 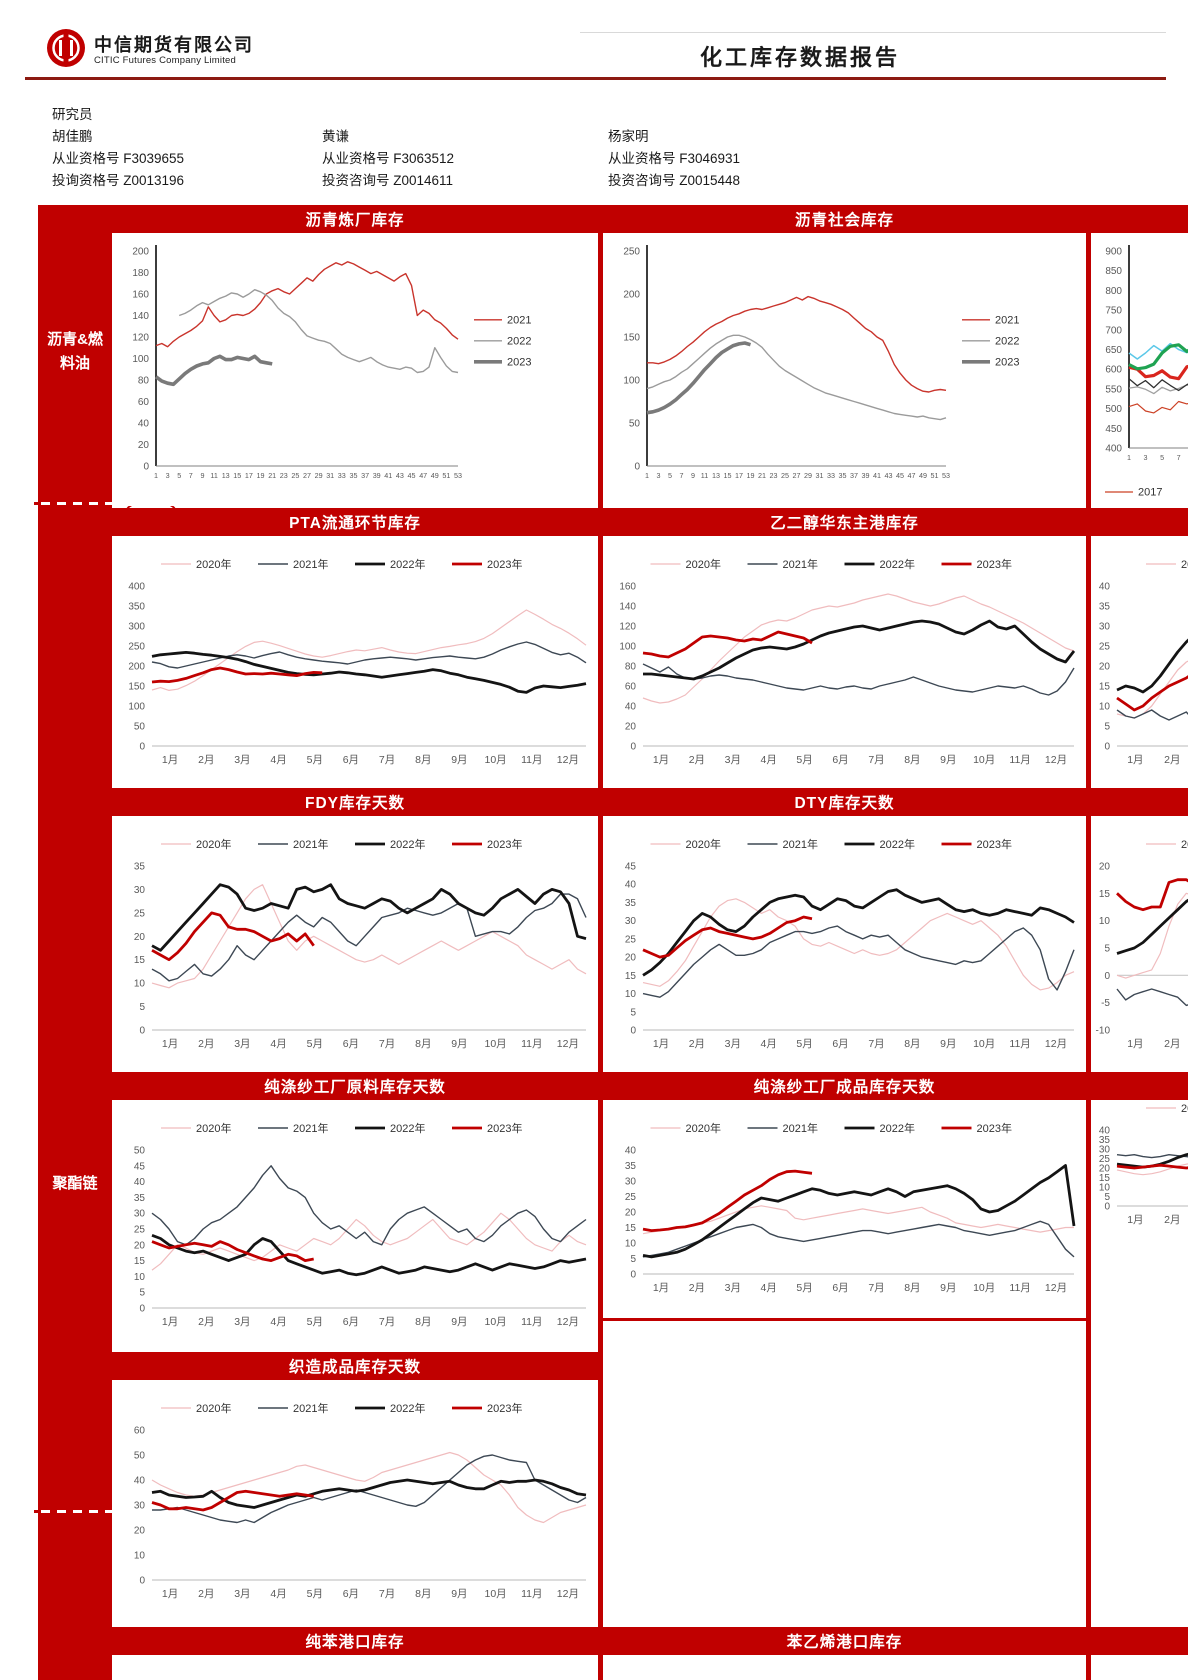 What do you see at coordinates (435, 475) in the screenshot?
I see `svg-text: 49` at bounding box center [435, 475].